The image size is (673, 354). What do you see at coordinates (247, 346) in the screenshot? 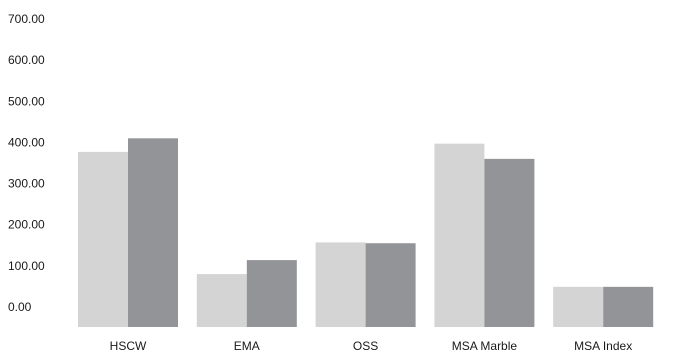
I see `x-category-label: EMA` at bounding box center [247, 346].